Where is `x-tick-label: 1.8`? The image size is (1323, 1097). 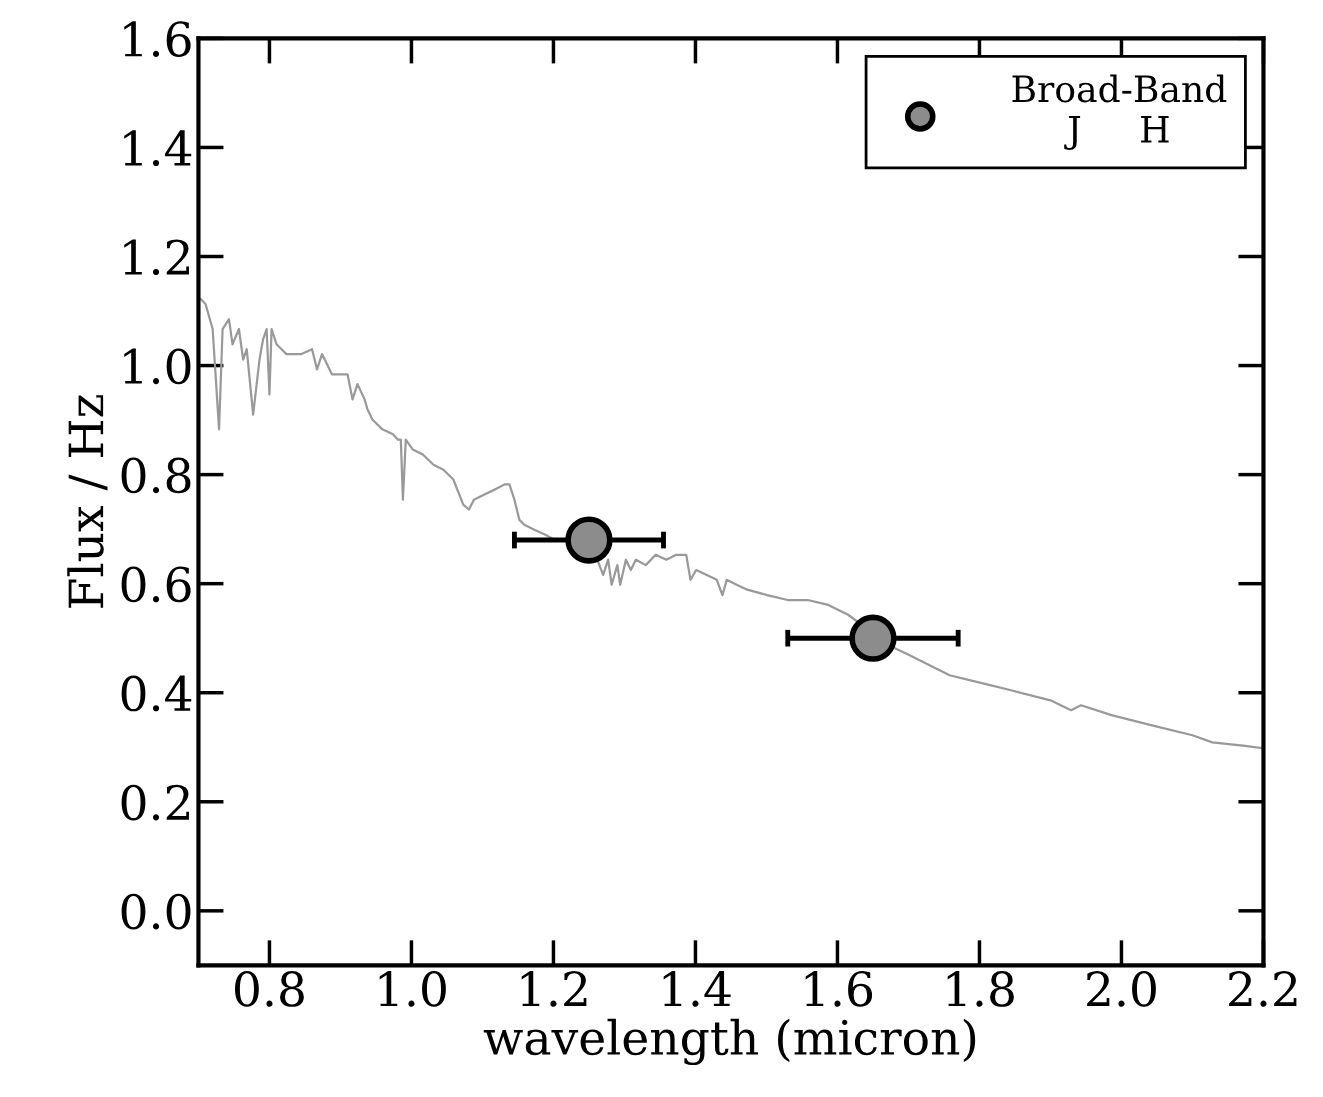 x-tick-label: 1.8 is located at coordinates (980, 989).